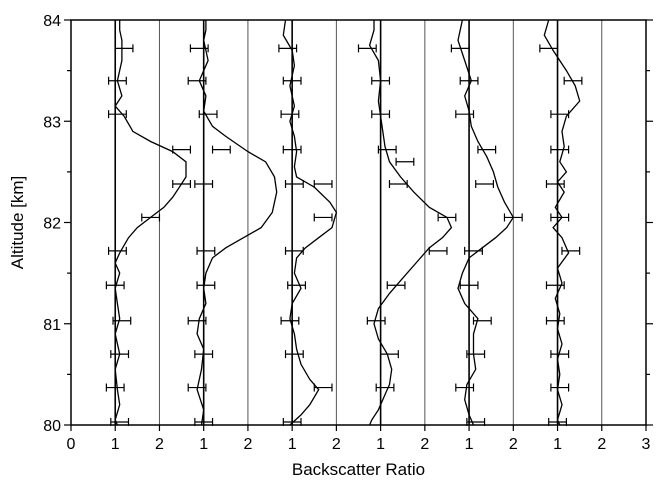 The image size is (664, 483). Describe the element at coordinates (17, 223) in the screenshot. I see `y-axis-title: Altitude [km]` at that location.